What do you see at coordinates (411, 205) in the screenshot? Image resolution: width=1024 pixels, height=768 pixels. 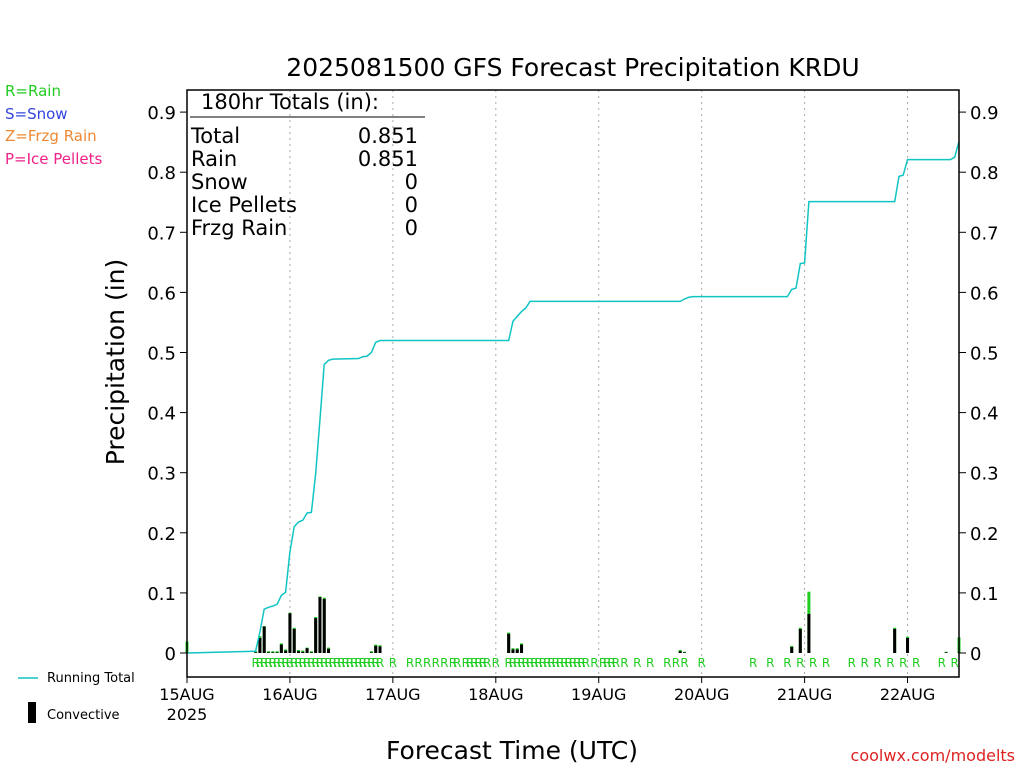 I see `totals-value-ice-pellets: 0` at bounding box center [411, 205].